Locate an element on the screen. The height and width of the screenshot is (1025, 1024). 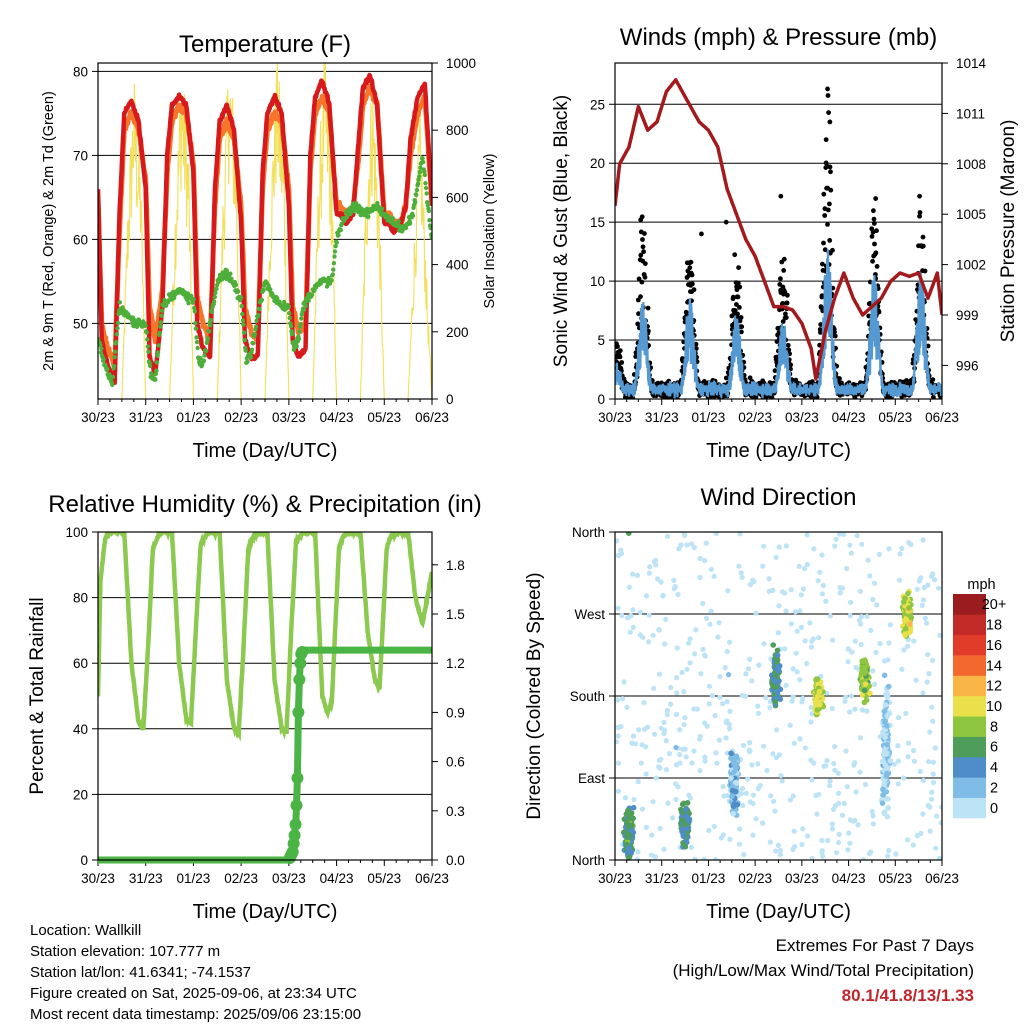
colorbar-label: 10 is located at coordinates (994, 707).